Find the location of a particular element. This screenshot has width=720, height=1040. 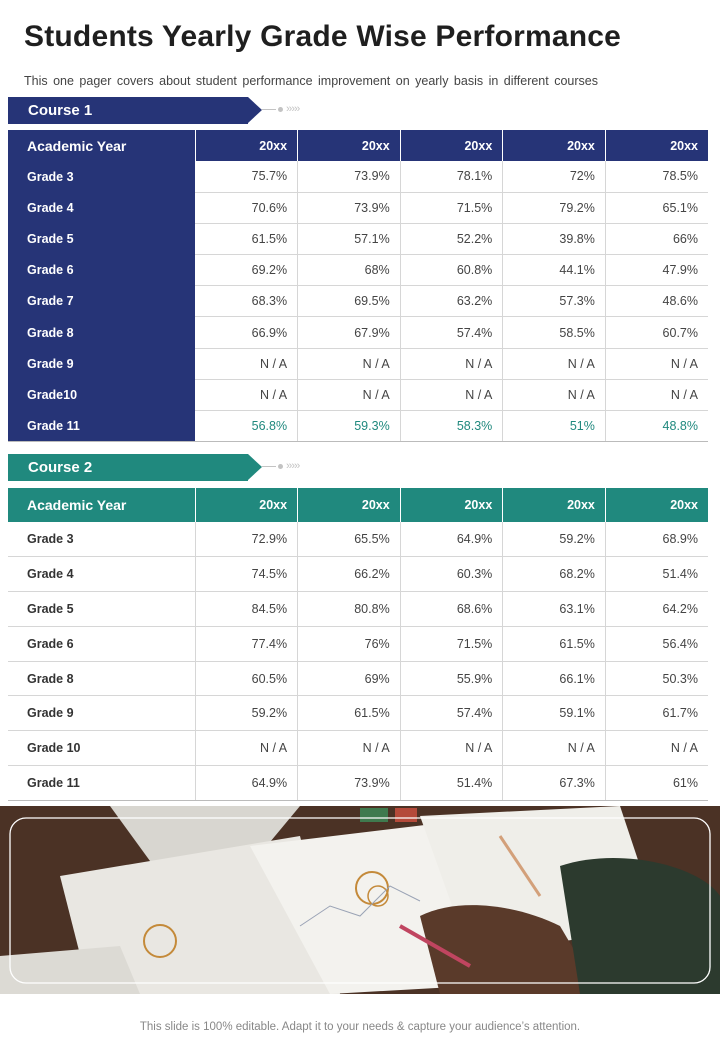

score-cell: 68.9% is located at coordinates (656, 540).